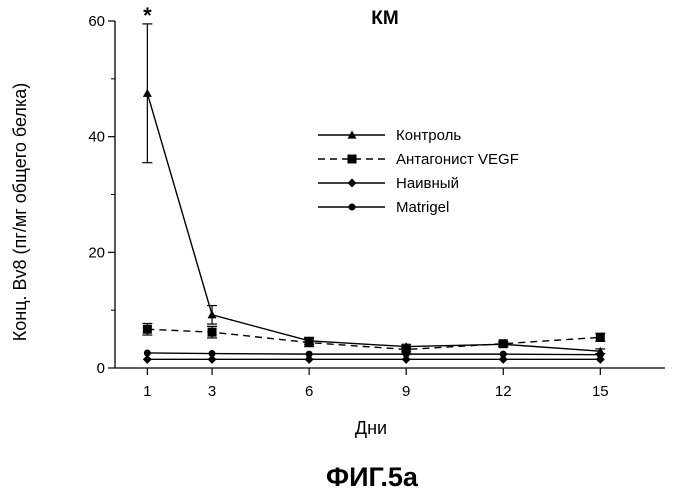 This screenshot has width=688, height=500. What do you see at coordinates (427, 183) in the screenshot?
I see `legend-label: Наивный` at bounding box center [427, 183].